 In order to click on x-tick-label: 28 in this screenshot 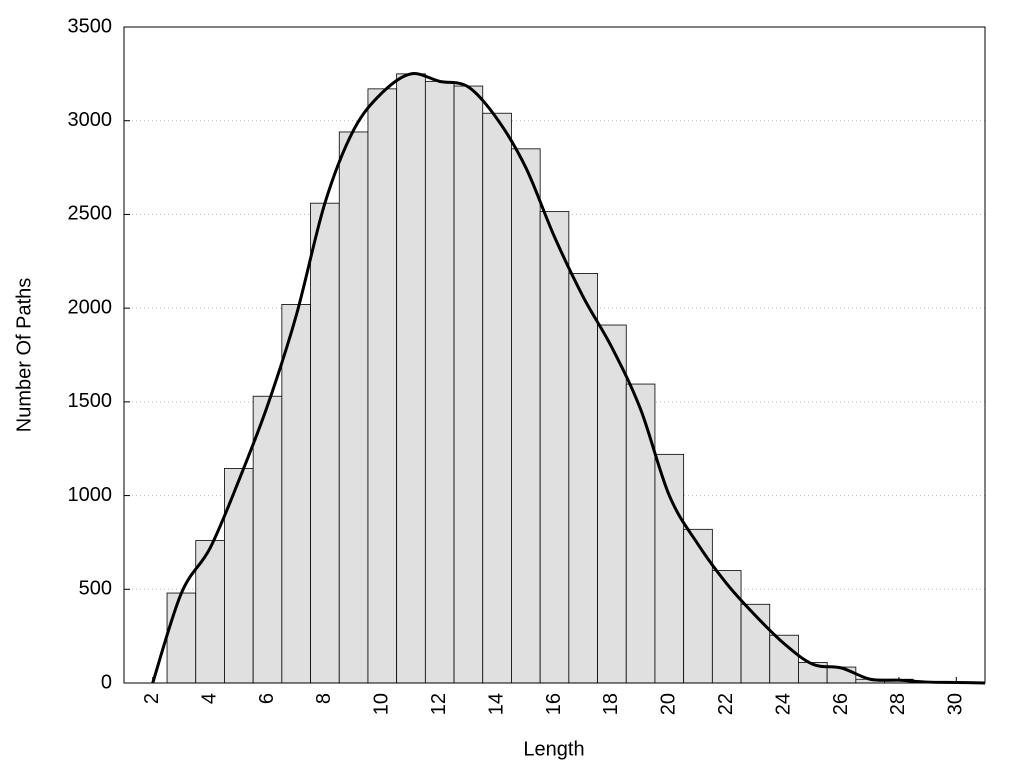, I will do `click(898, 704)`.